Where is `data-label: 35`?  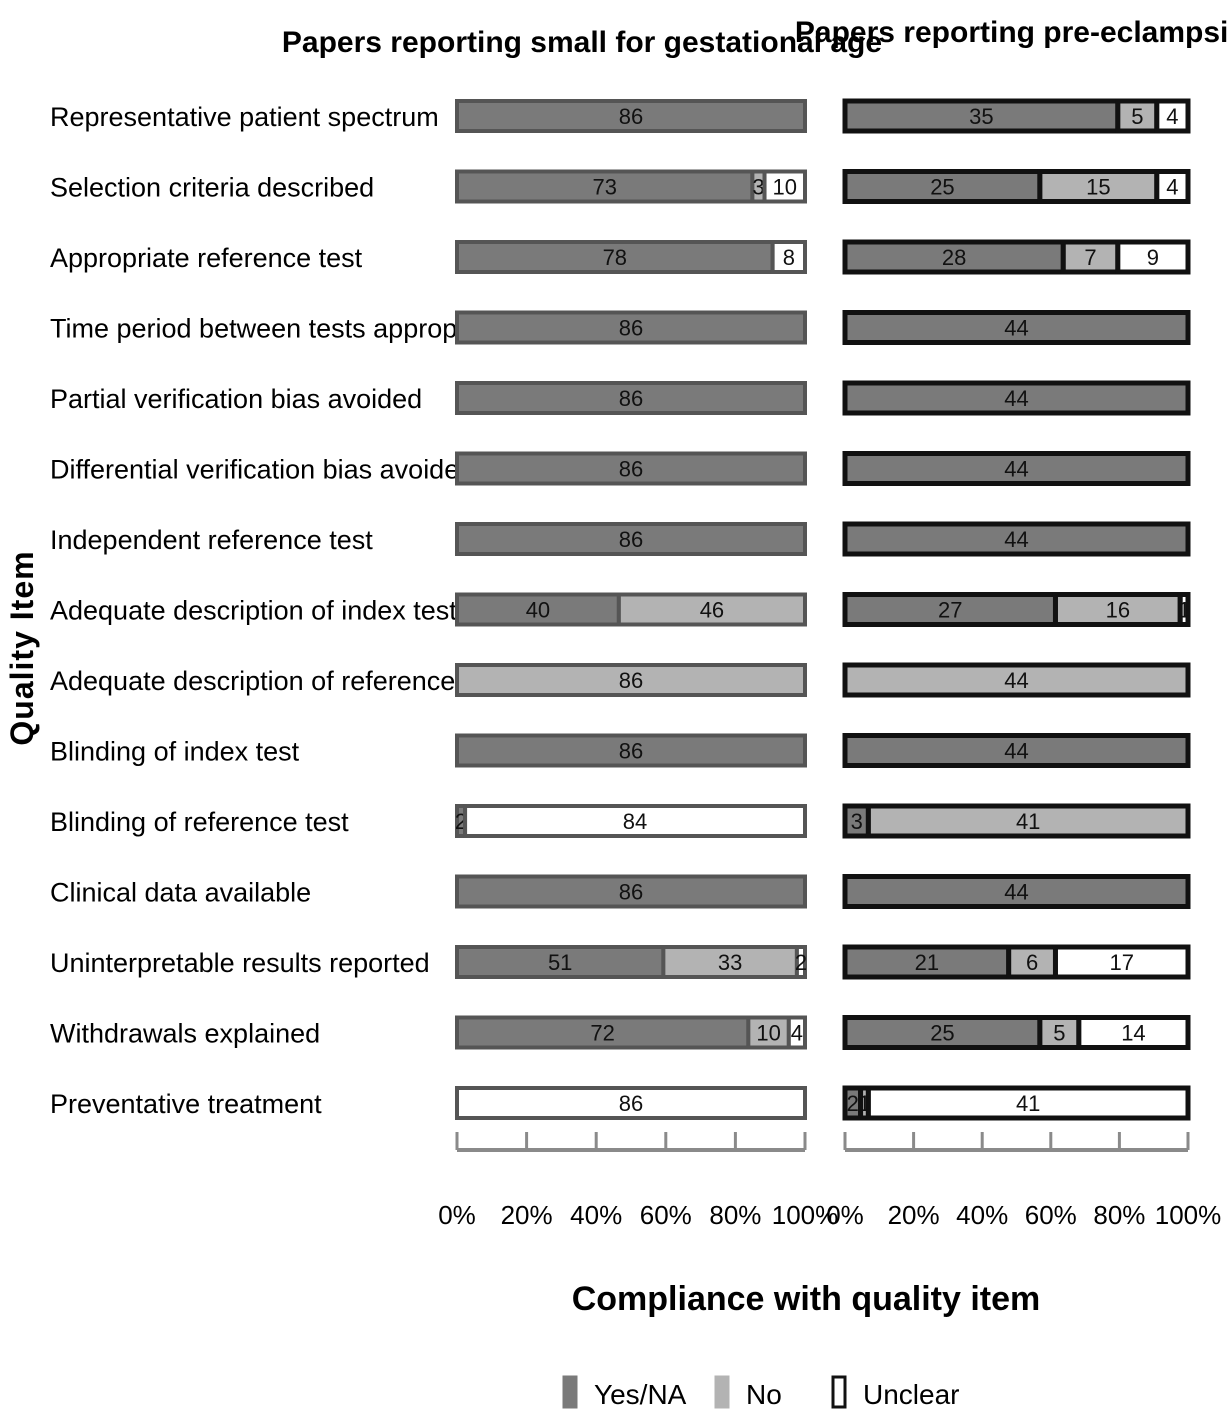
data-label: 35 is located at coordinates (981, 116).